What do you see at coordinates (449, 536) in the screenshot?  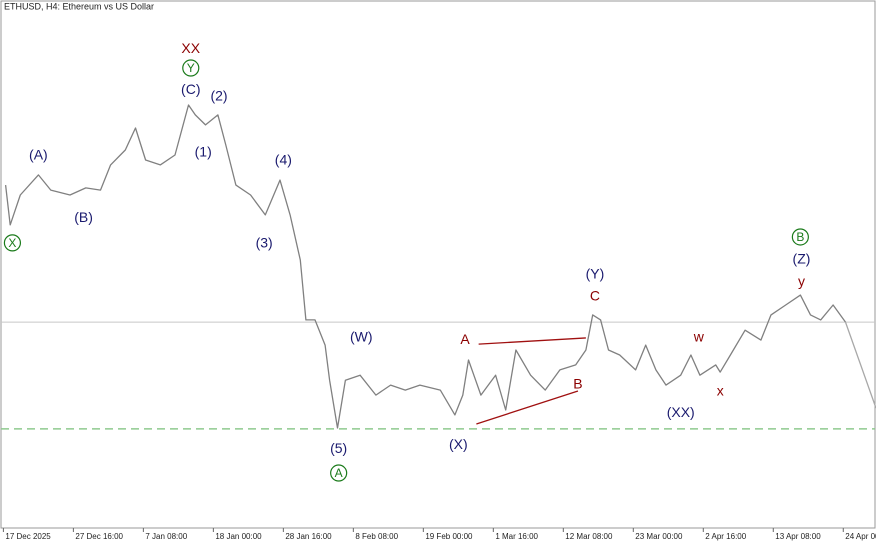 I see `x-tick-label: 19 Feb 00:00` at bounding box center [449, 536].